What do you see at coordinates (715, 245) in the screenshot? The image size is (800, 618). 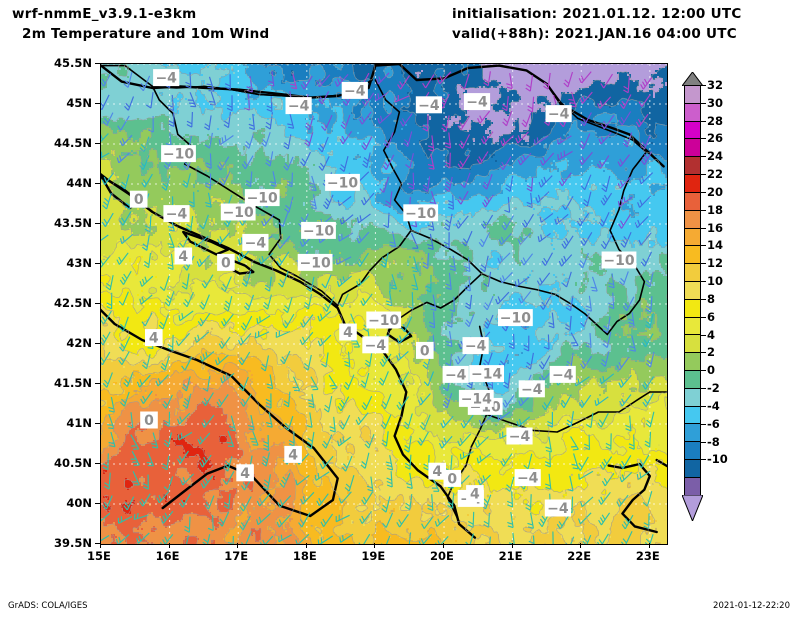 I see `colorbar-tick-label: 14` at bounding box center [715, 245].